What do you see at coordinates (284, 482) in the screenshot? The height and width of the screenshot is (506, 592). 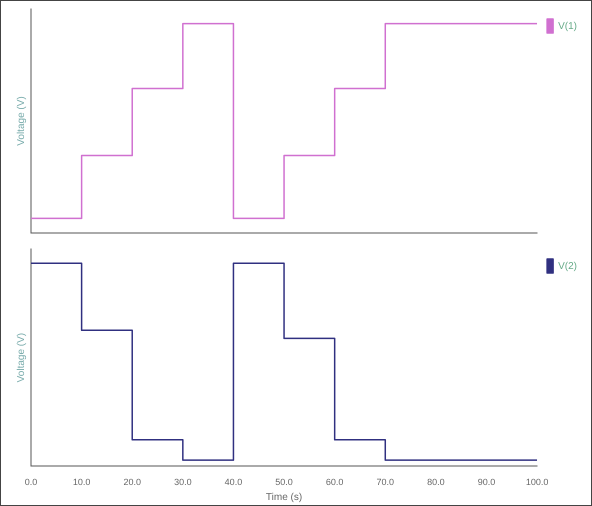 I see `x-tick-label: 50.0` at bounding box center [284, 482].